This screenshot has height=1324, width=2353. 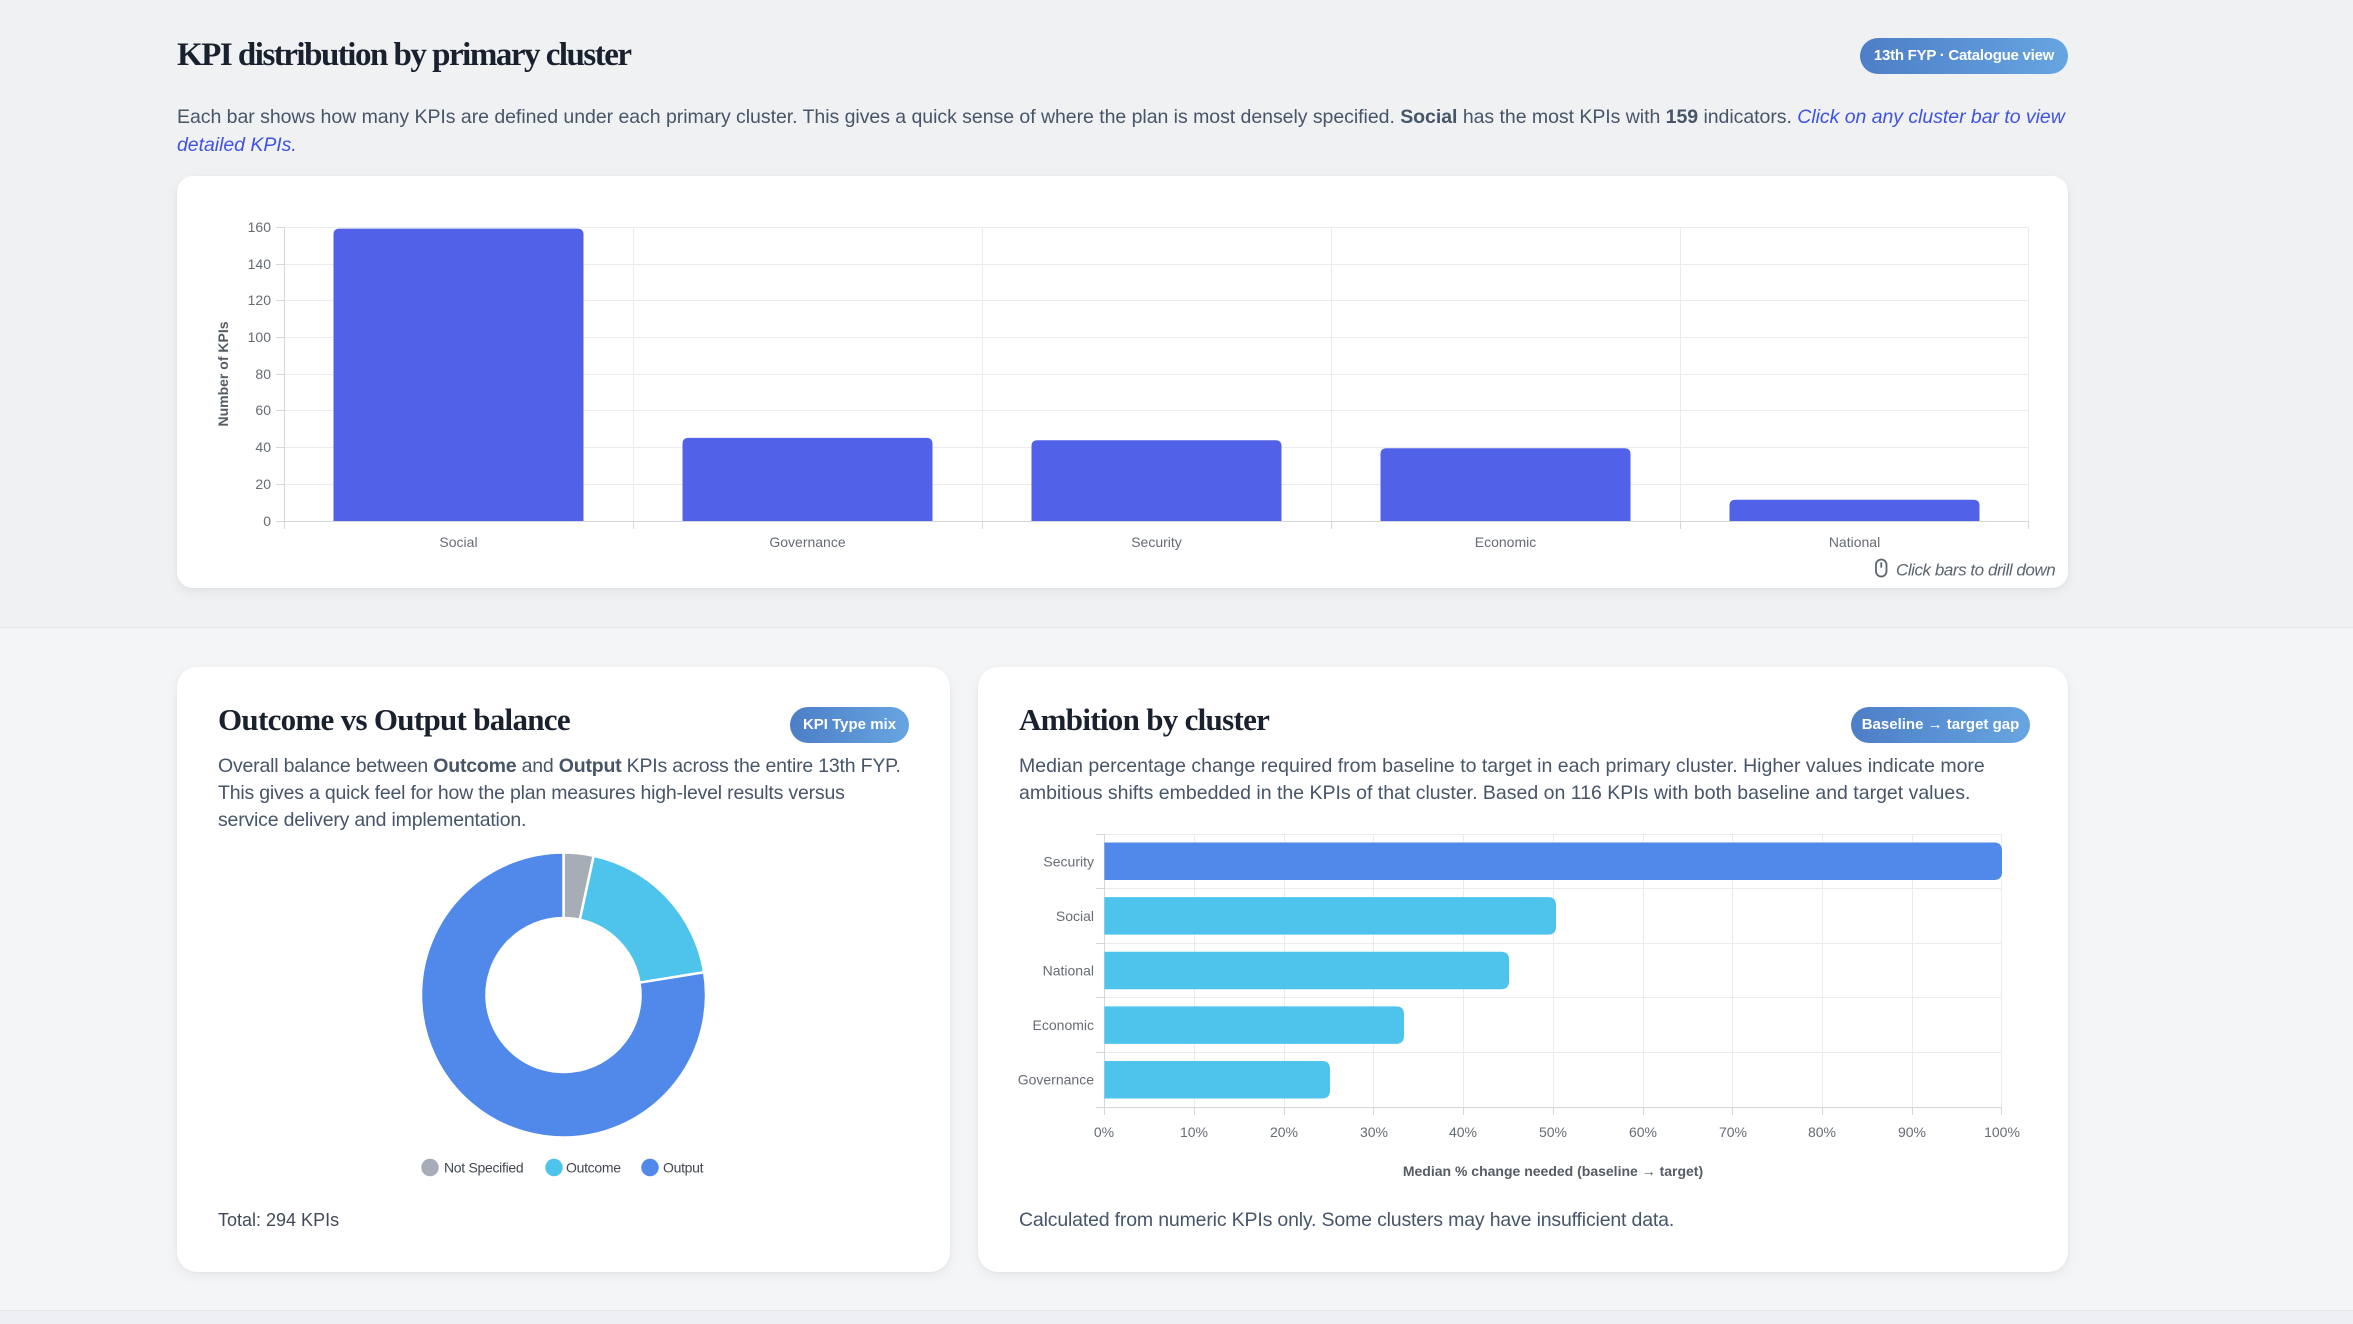 I want to click on svg-text: 60%, so click(x=1643, y=1132).